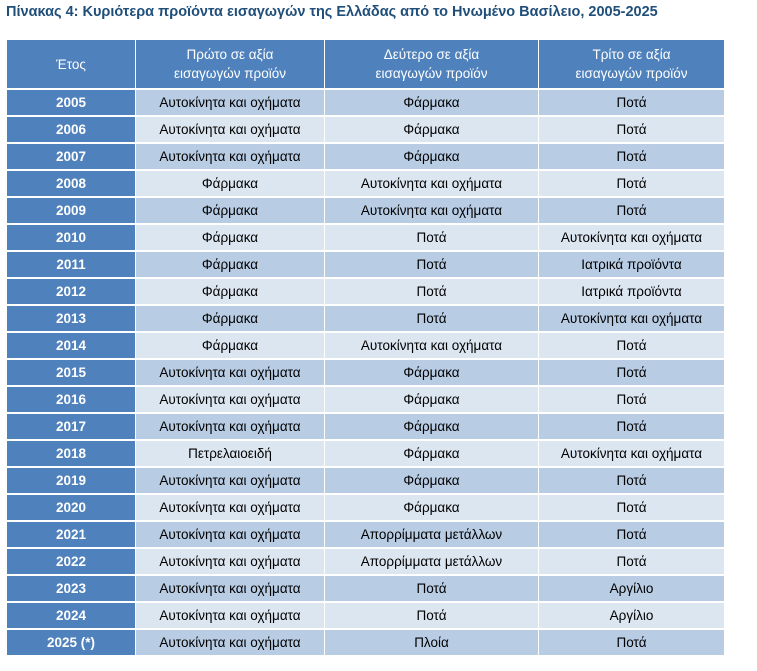 Image resolution: width=757 pixels, height=671 pixels. I want to click on table-row: 2024 Αυτοκίνητα και οχήματα Ποτά Αργίλιο, so click(365, 616).